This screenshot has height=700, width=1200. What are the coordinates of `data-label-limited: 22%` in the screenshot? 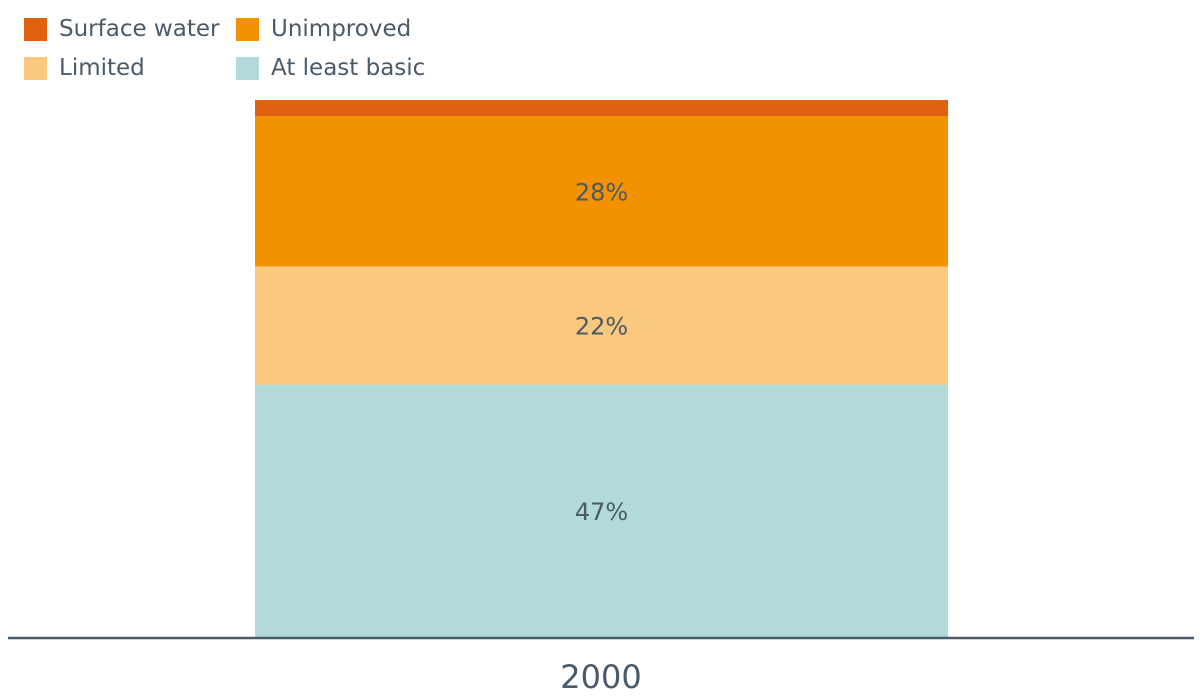 It's located at (601, 327).